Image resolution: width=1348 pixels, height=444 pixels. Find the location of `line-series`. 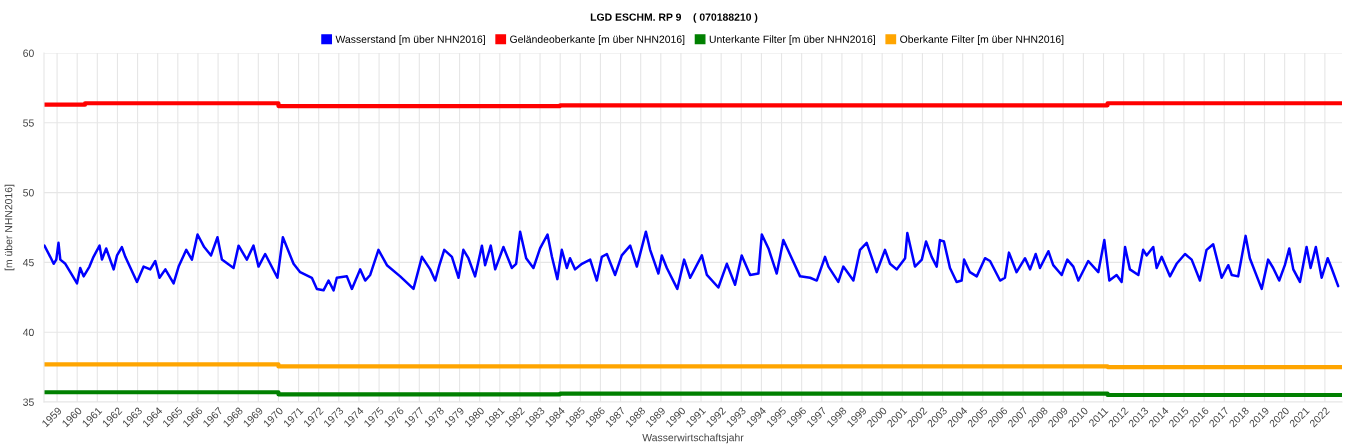

line-series is located at coordinates (692, 261).